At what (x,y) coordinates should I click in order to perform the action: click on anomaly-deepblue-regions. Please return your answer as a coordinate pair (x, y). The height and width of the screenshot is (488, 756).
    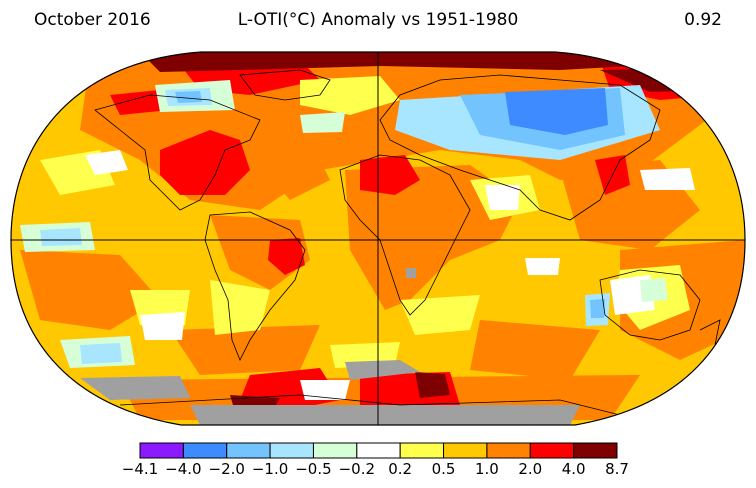
    Looking at the image, I should click on (556, 111).